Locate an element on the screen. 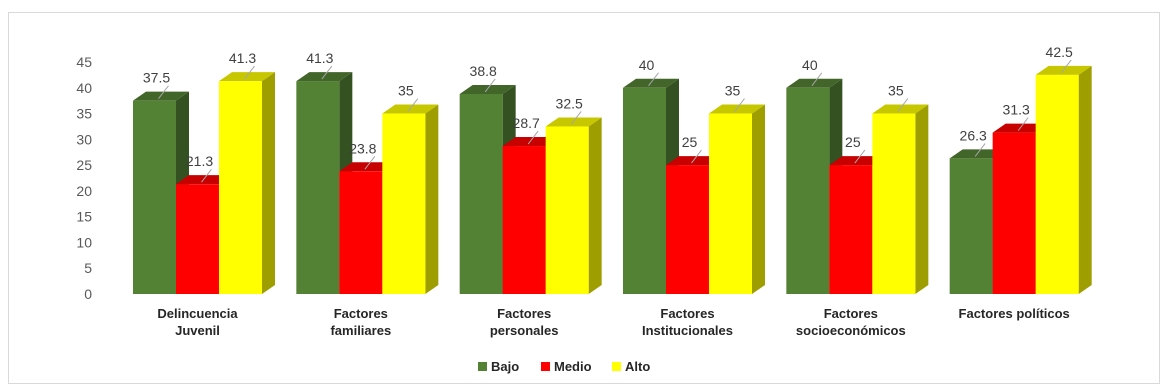  data-label: 26.3 is located at coordinates (973, 135).